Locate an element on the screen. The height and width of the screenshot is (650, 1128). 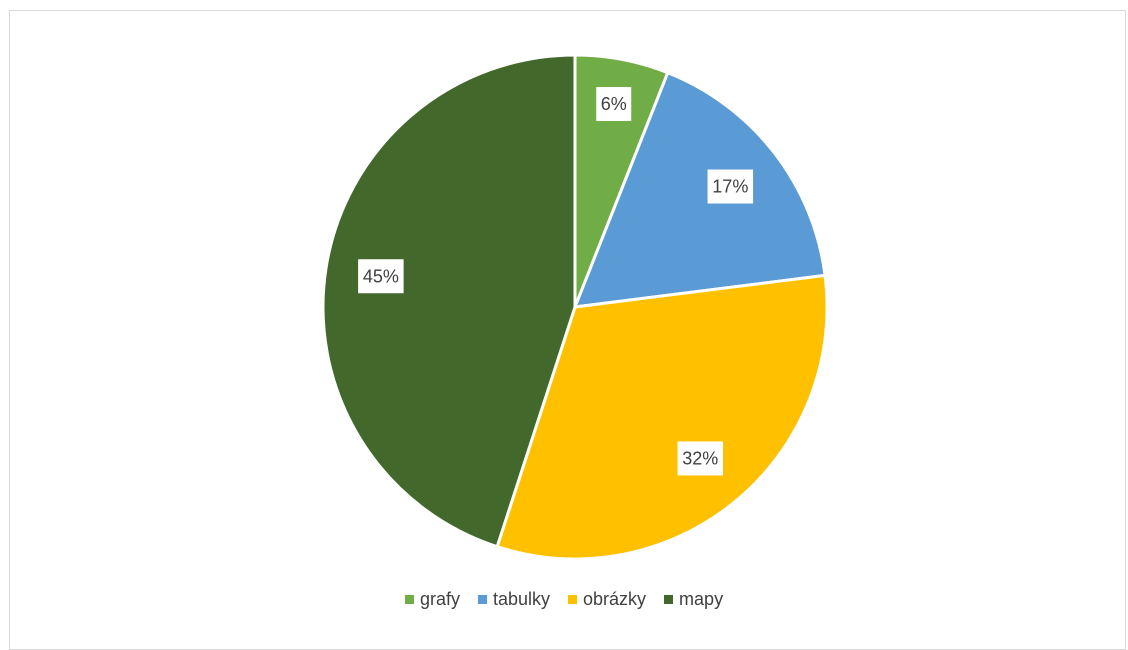
data-label-text: 45% is located at coordinates (381, 276).